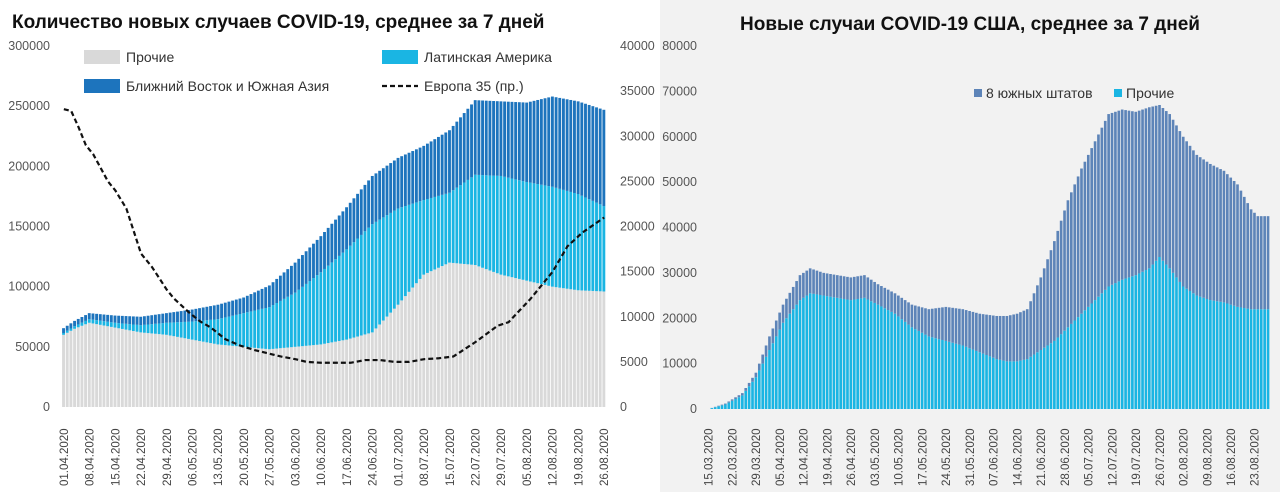 This screenshot has height=492, width=1280. Describe the element at coordinates (805, 457) in the screenshot. I see `x-tick-label: 12.04.2020` at that location.